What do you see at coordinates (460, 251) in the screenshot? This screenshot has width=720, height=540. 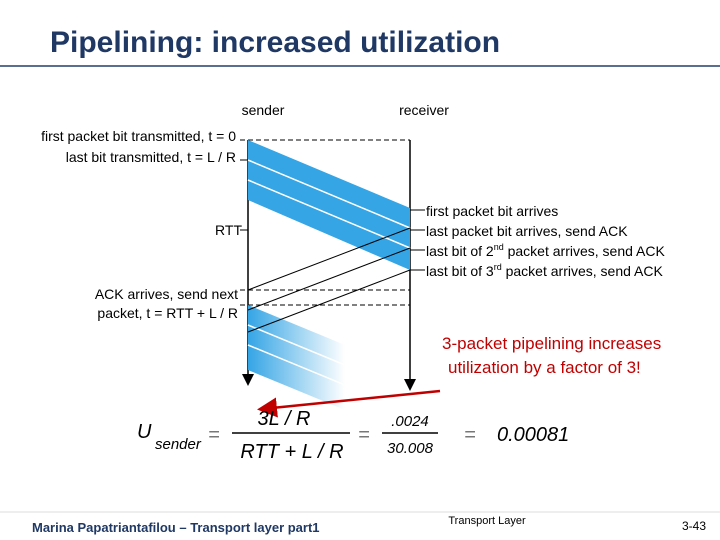 I see `text-run: last bit of 2` at bounding box center [460, 251].